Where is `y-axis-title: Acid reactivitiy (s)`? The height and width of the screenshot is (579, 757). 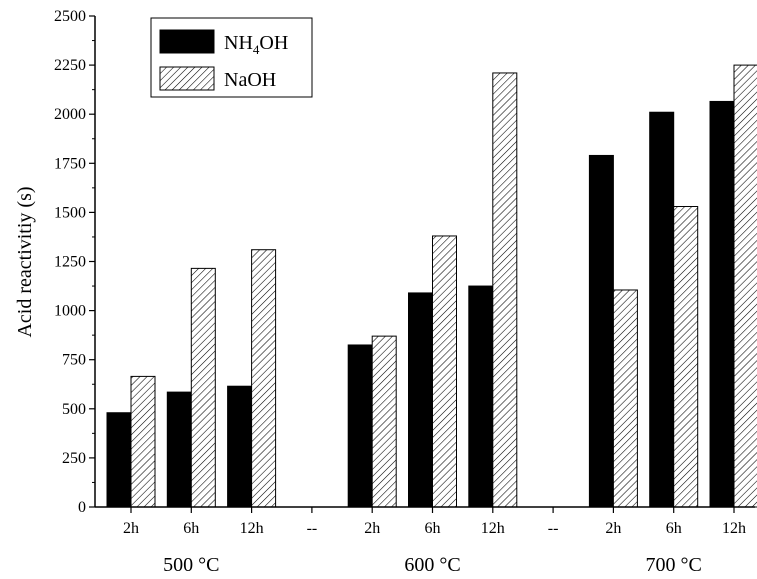 y-axis-title: Acid reactivitiy (s) is located at coordinates (25, 261).